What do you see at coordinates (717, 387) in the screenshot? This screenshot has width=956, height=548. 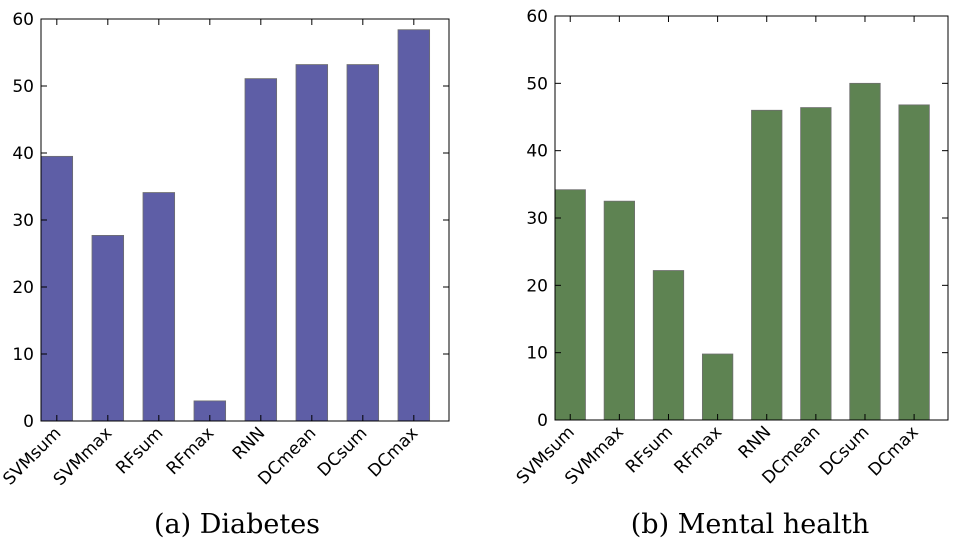 I see `bar-mental-health-rfmax` at bounding box center [717, 387].